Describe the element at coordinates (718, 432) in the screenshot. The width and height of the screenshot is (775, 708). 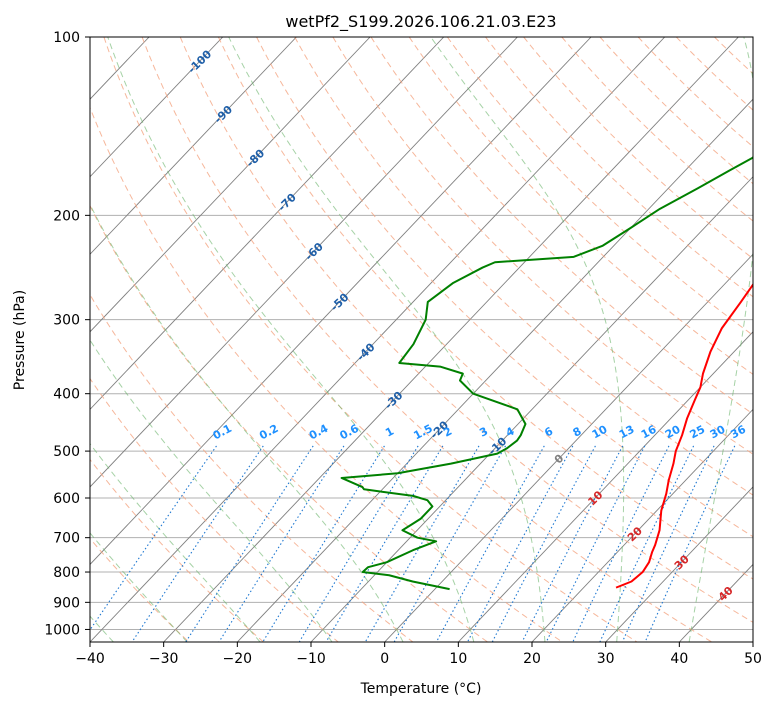
I see `mixing-ratio-label: 30` at that location.